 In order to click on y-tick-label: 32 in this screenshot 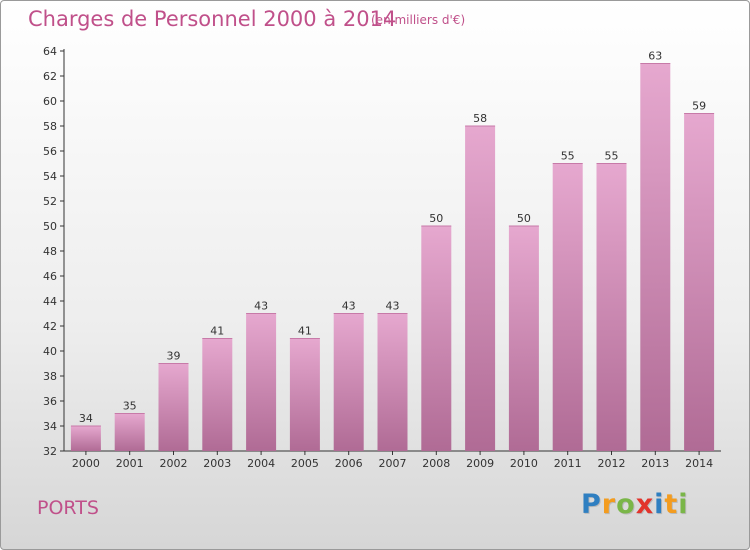, I will do `click(50, 451)`.